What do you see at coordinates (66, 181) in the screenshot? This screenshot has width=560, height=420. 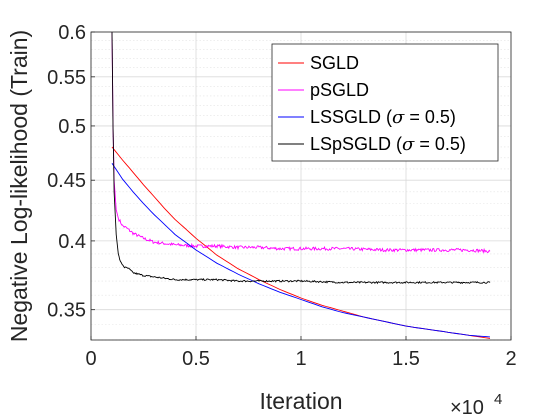 I see `y-tick-label: 0.45` at bounding box center [66, 181].